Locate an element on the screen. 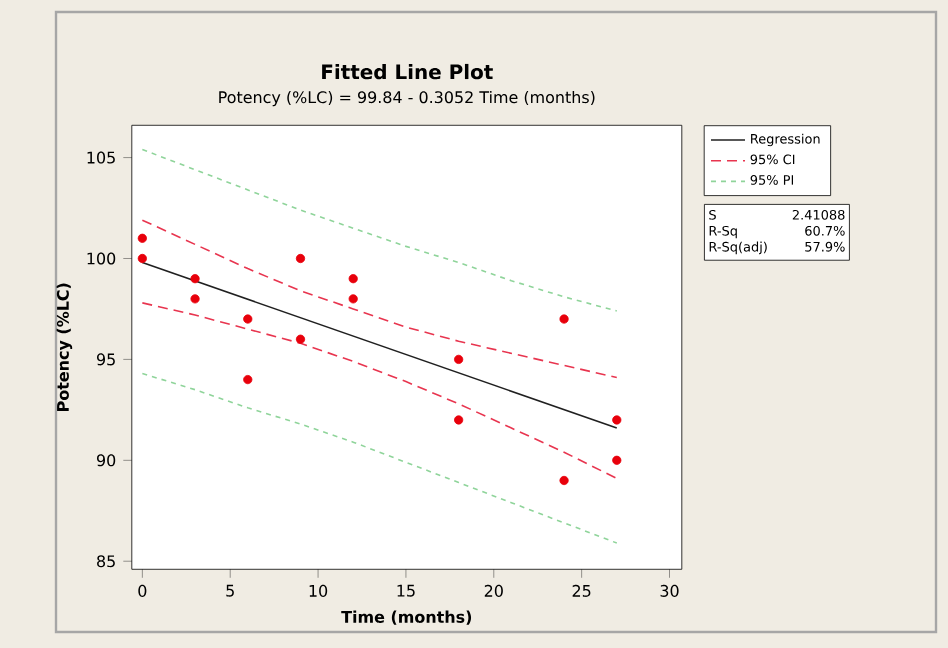  chart-title: Fitted Line Plot is located at coordinates (407, 71).